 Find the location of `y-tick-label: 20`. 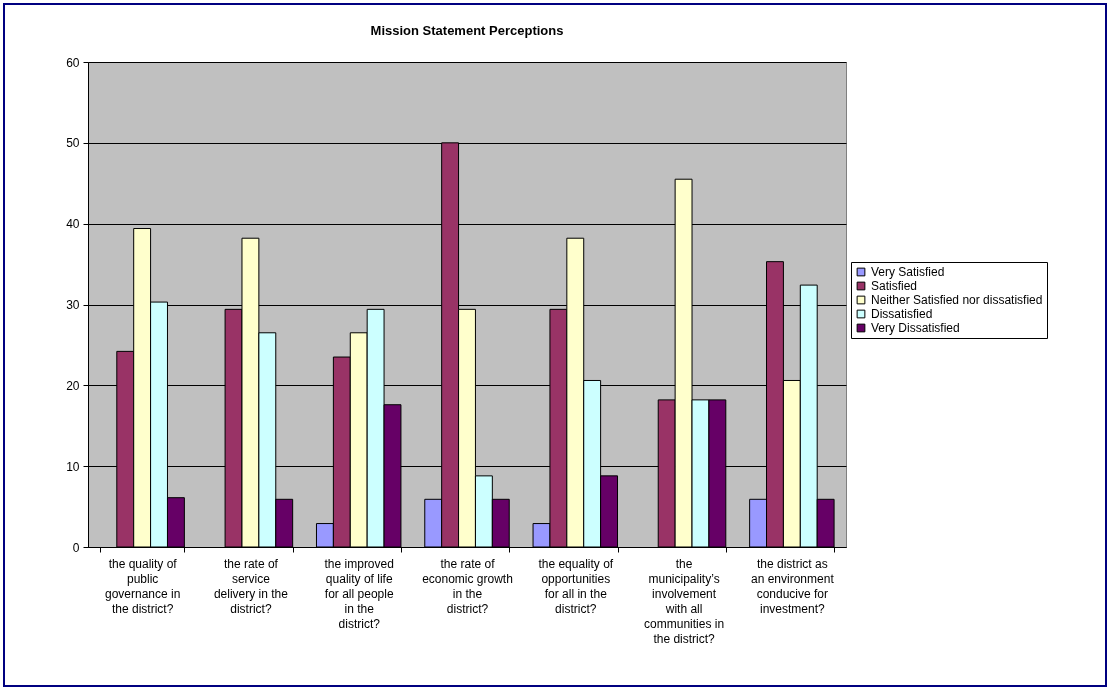

y-tick-label: 20 is located at coordinates (73, 385).